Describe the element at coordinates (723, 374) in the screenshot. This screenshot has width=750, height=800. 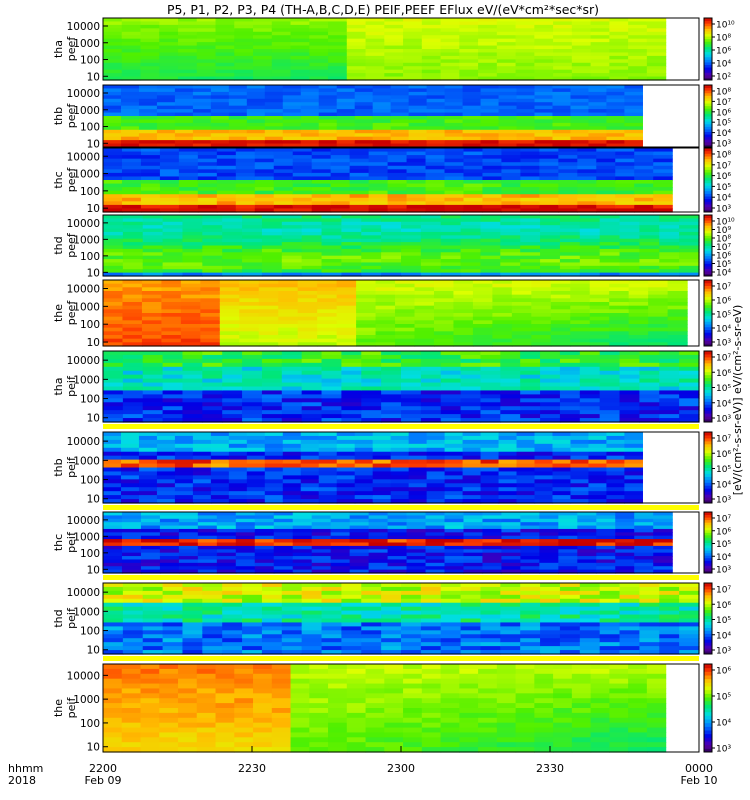
I see `colorbar-tick-label: 10⁶` at that location.